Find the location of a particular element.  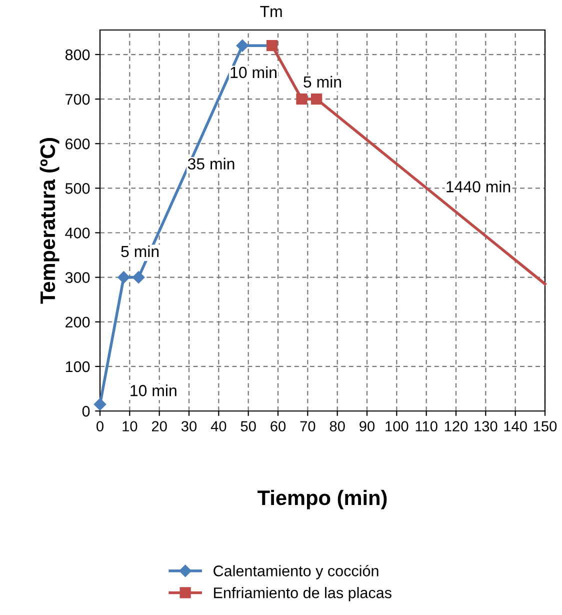

x-tick-label: 120 is located at coordinates (456, 426).